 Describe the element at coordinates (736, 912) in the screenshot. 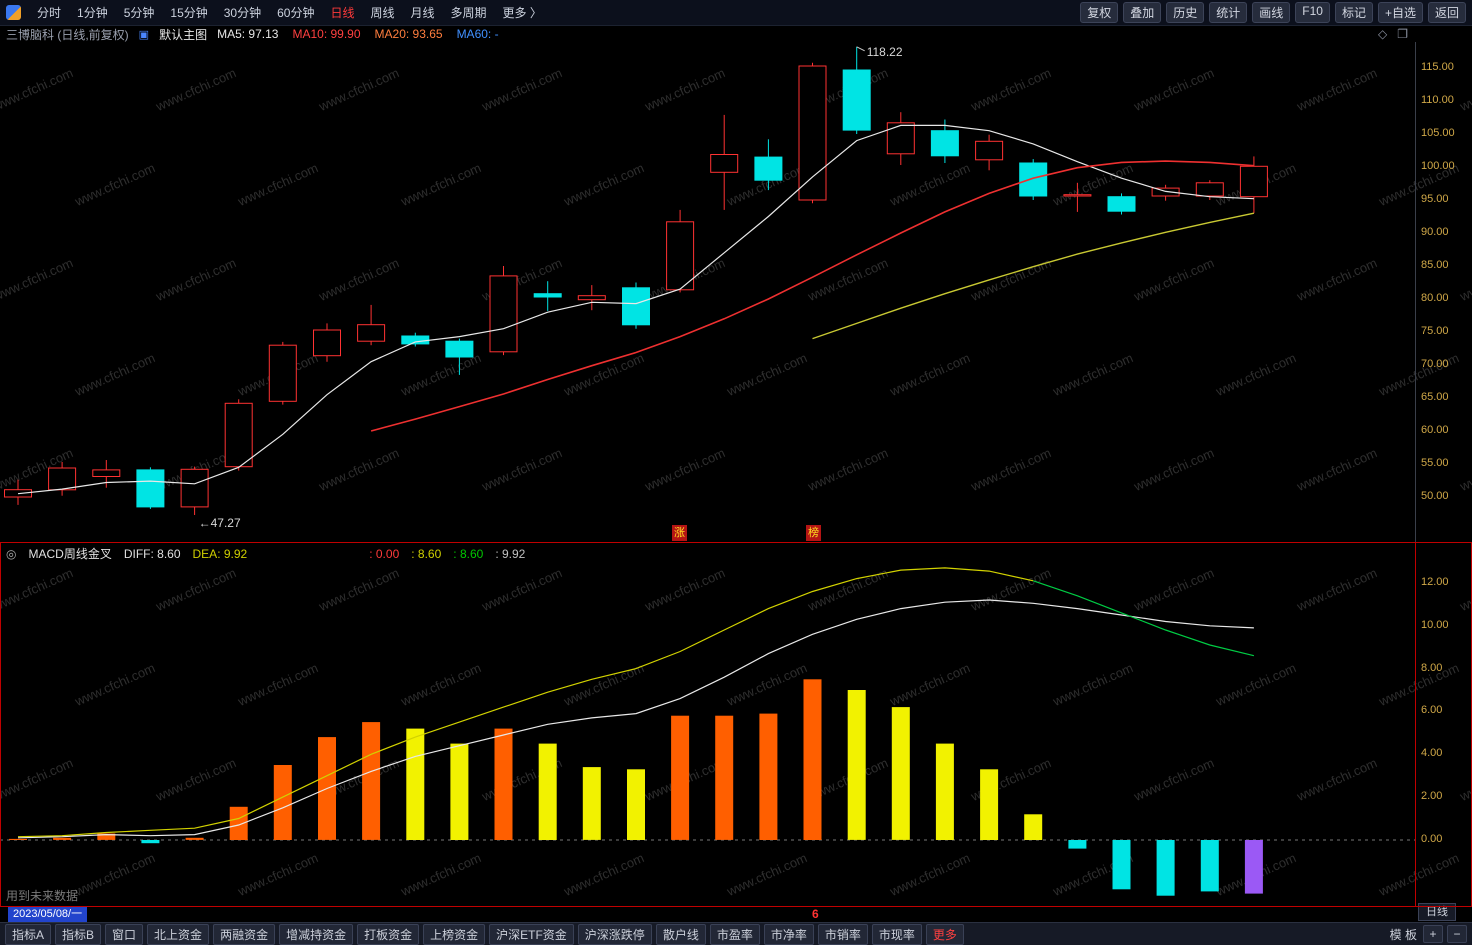

I see `status-row: 2023/05/08/一 6 日线` at that location.